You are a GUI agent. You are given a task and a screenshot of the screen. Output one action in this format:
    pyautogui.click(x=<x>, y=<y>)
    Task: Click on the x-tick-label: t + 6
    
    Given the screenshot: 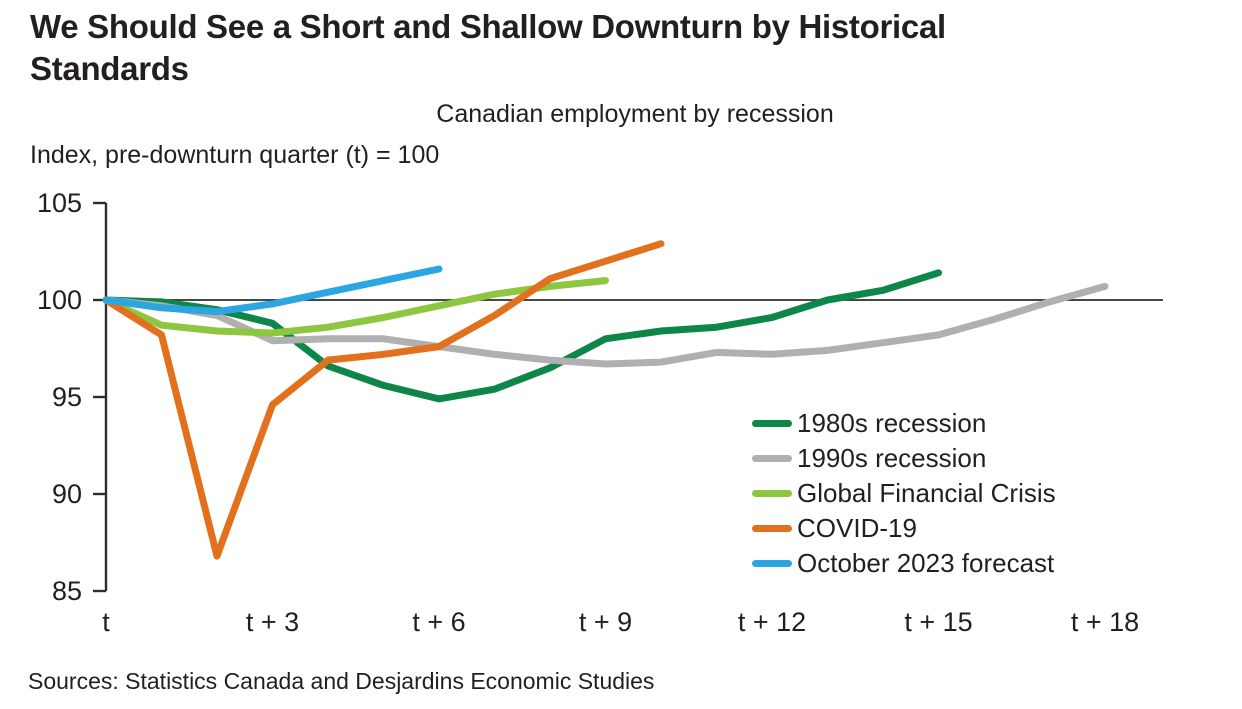 What is the action you would take?
    pyautogui.click(x=438, y=622)
    